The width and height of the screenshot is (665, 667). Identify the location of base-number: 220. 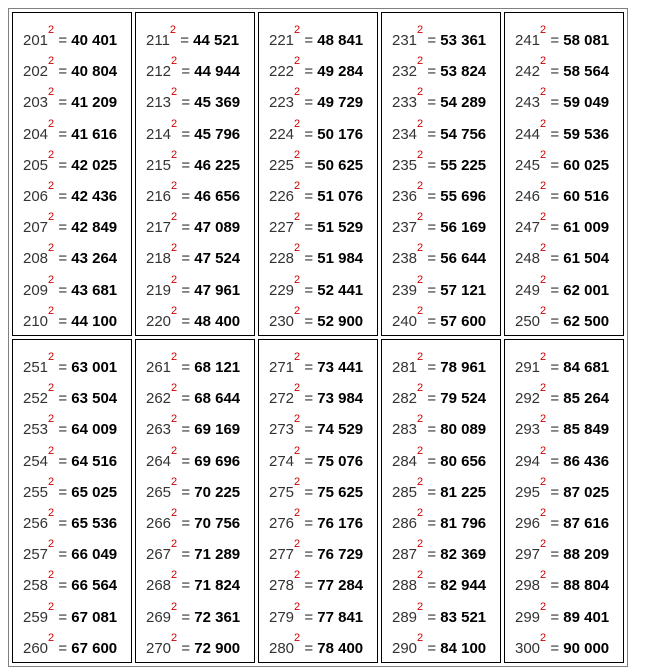
(159, 321).